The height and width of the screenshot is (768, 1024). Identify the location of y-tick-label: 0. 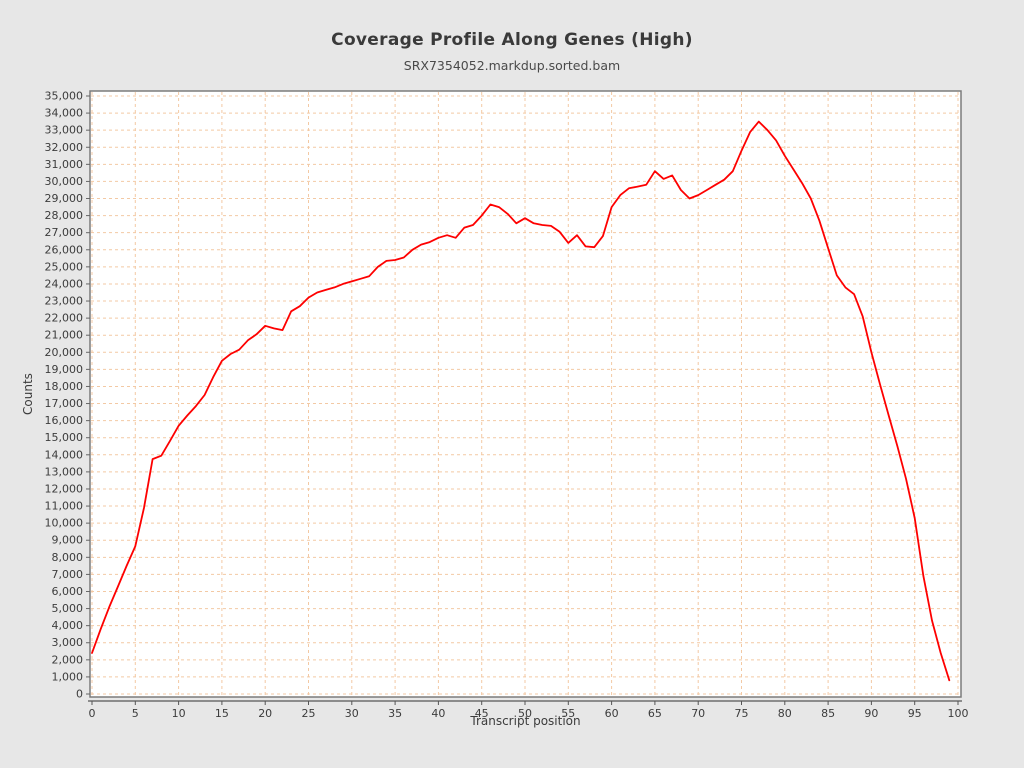
(79, 694).